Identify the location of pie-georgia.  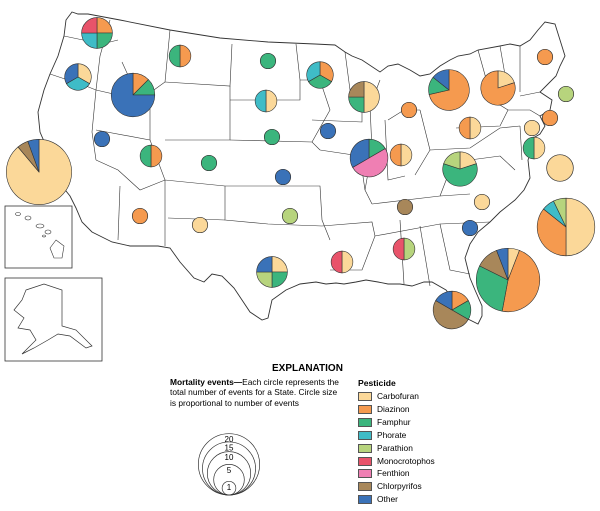
(508, 280).